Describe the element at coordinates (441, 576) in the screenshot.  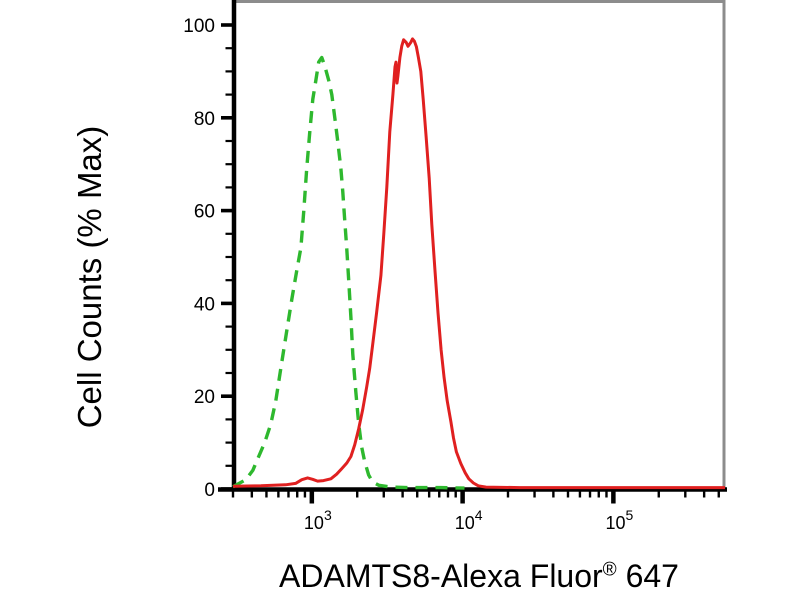
I see `x-axis-title-main: ADAMTS8-Alexa Fluor` at that location.